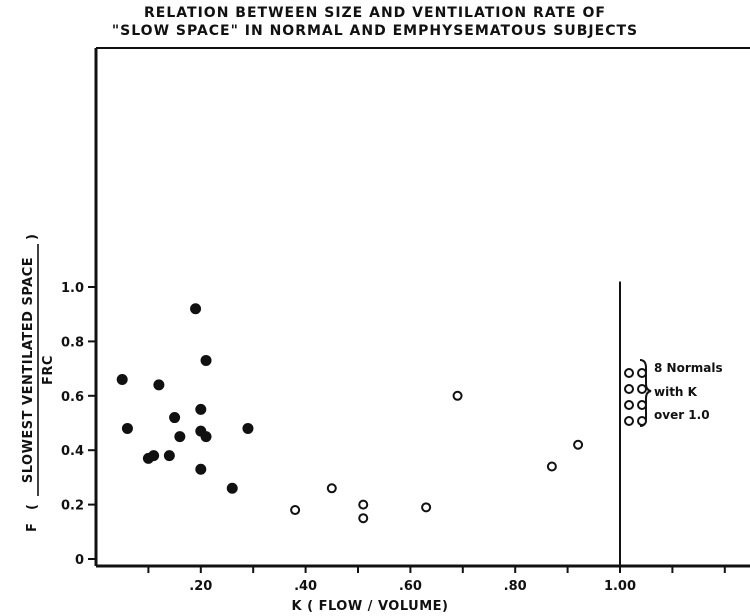  Describe the element at coordinates (38, 383) in the screenshot. I see `y-axis-label: F ( SLOWEST VENTILATED SPACE FRC )` at that location.